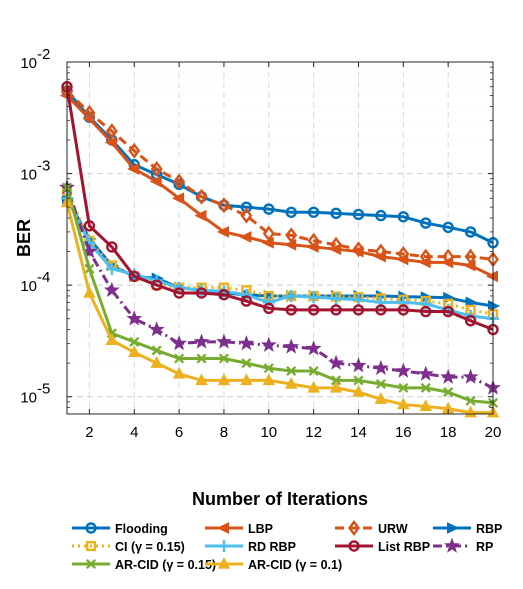  Describe the element at coordinates (494, 306) in the screenshot. I see `data-point-rbp` at that location.